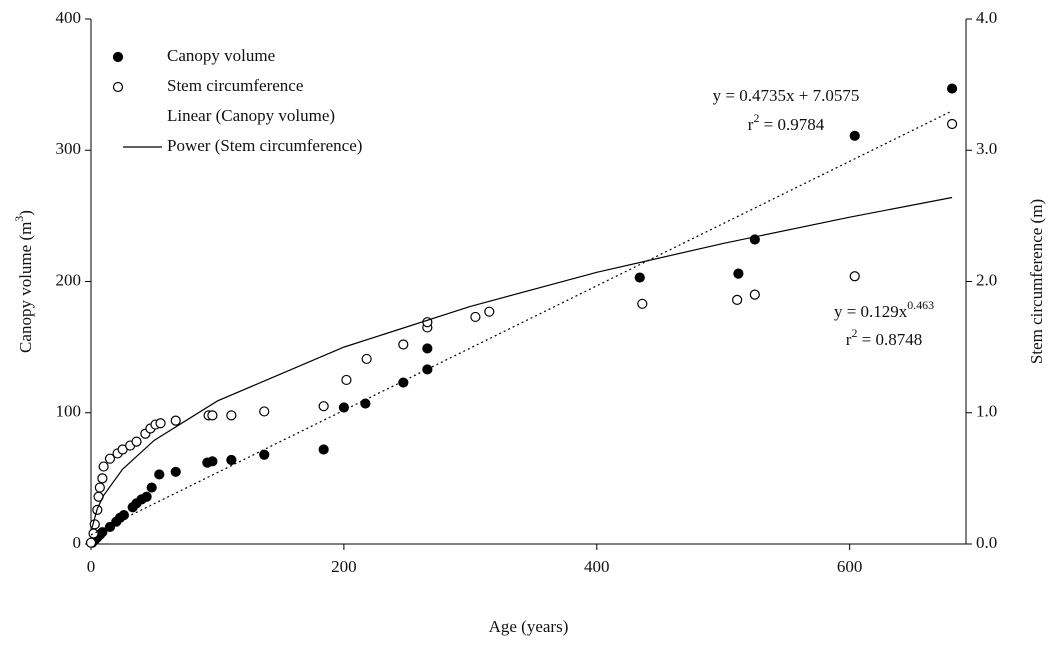 This screenshot has height=646, width=1055. I want to click on x-tick-label: 600, so click(850, 566).